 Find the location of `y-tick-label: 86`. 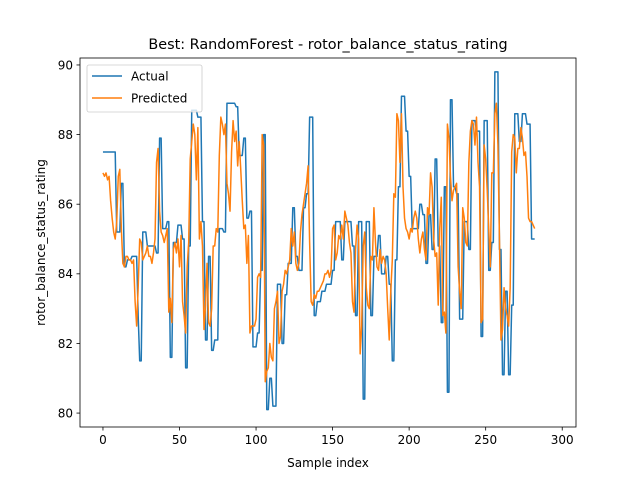

y-tick-label: 86 is located at coordinates (65, 205).